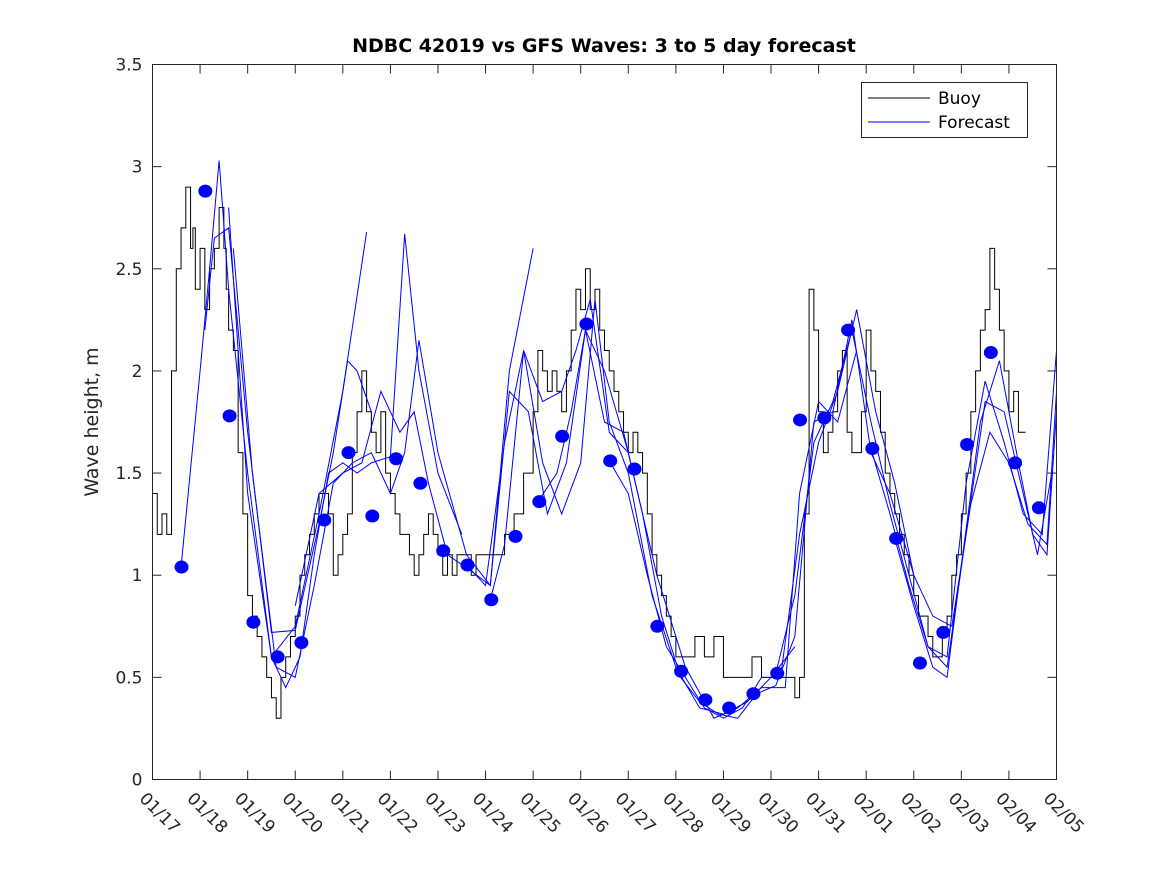  Describe the element at coordinates (137, 781) in the screenshot. I see `y-tick-label: 0` at that location.